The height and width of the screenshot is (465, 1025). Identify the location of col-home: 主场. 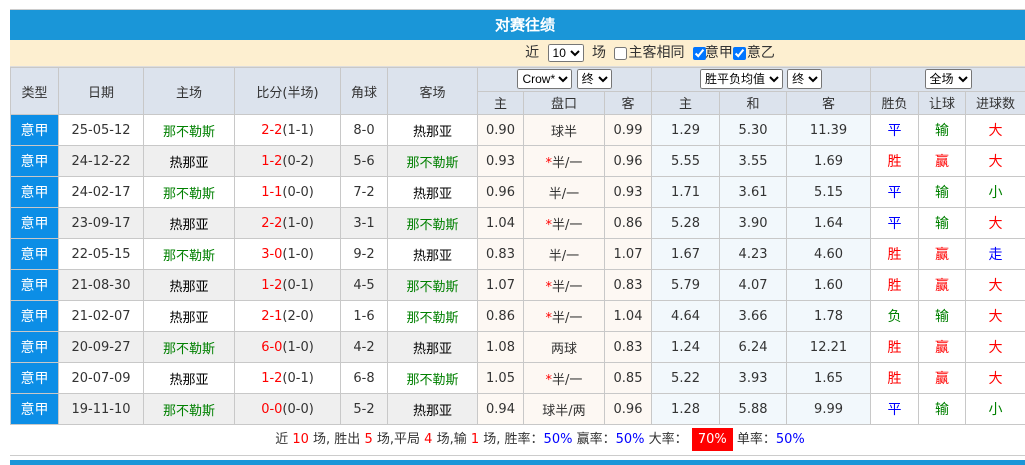
(189, 91).